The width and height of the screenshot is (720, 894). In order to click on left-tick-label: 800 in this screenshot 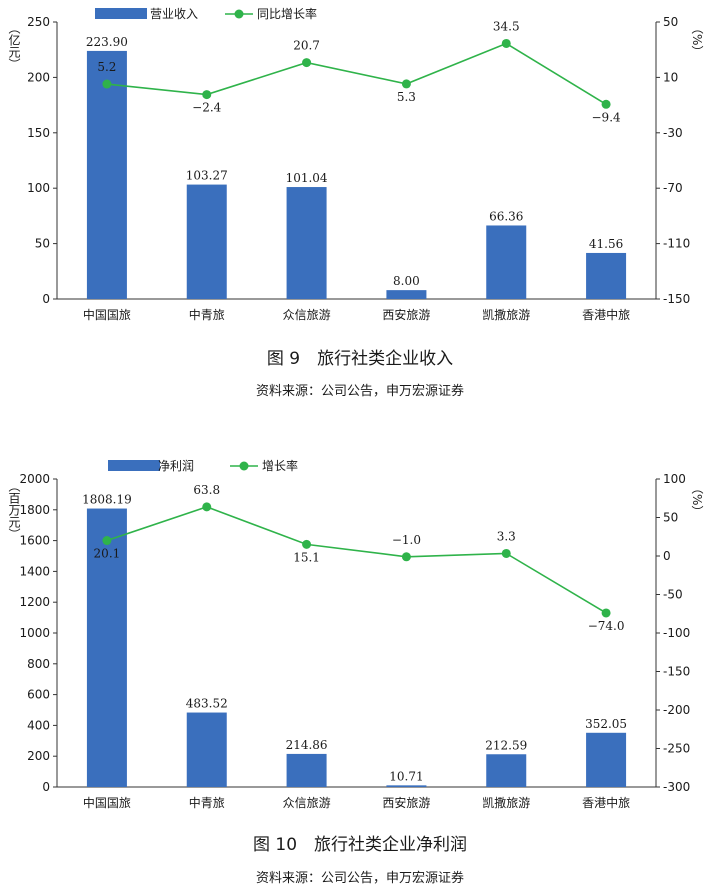, I will do `click(38, 664)`.